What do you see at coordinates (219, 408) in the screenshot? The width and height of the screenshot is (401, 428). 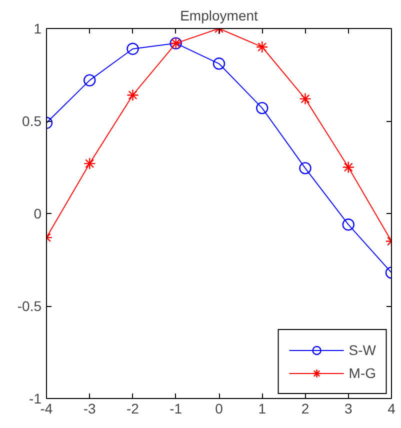 I see `x-tick-label: 0` at bounding box center [219, 408].